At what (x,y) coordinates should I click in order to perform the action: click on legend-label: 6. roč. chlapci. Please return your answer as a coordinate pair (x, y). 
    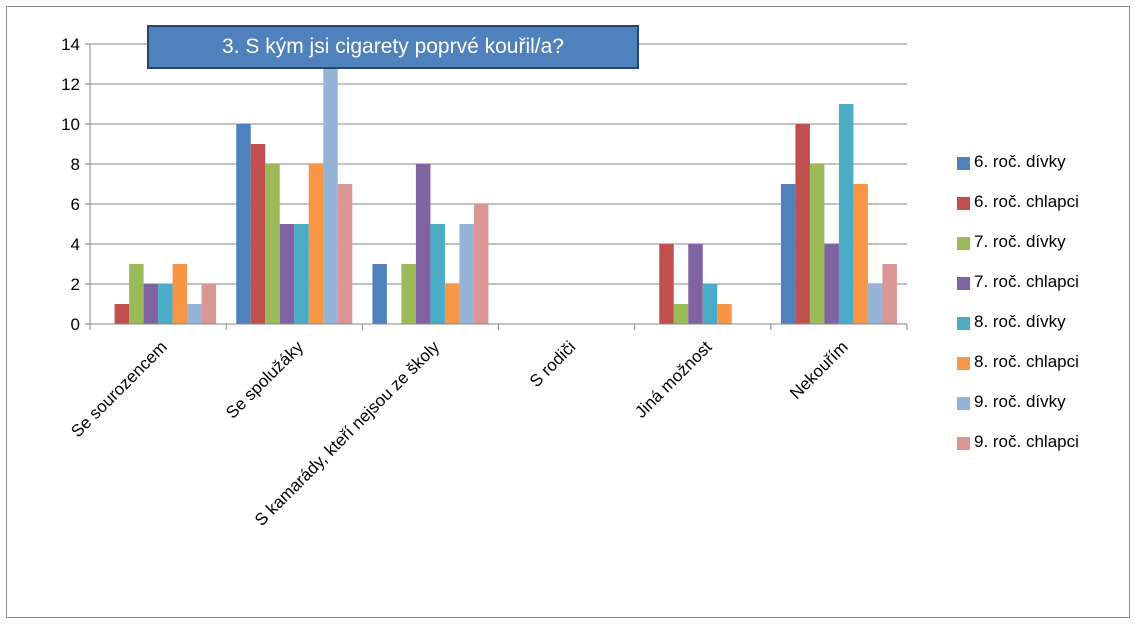
    Looking at the image, I should click on (1026, 201).